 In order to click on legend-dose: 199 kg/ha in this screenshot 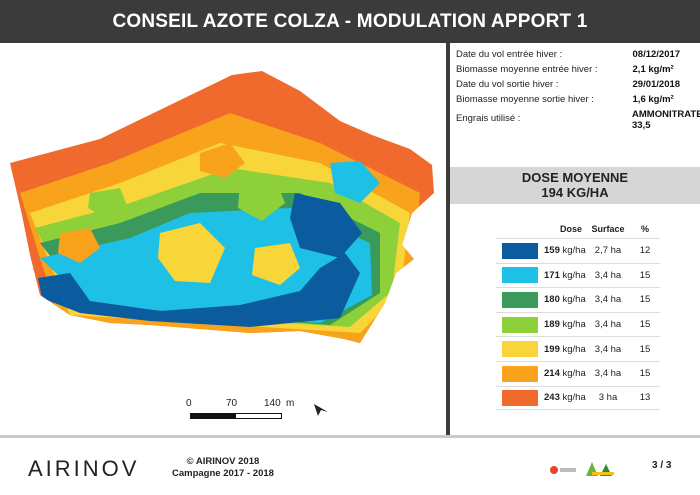, I will do `click(565, 349)`.